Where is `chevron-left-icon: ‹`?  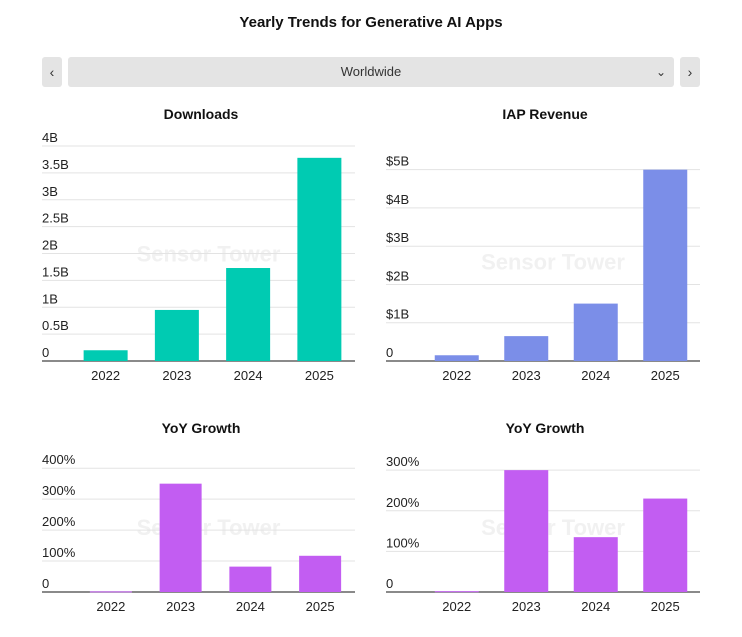 chevron-left-icon: ‹ is located at coordinates (52, 72).